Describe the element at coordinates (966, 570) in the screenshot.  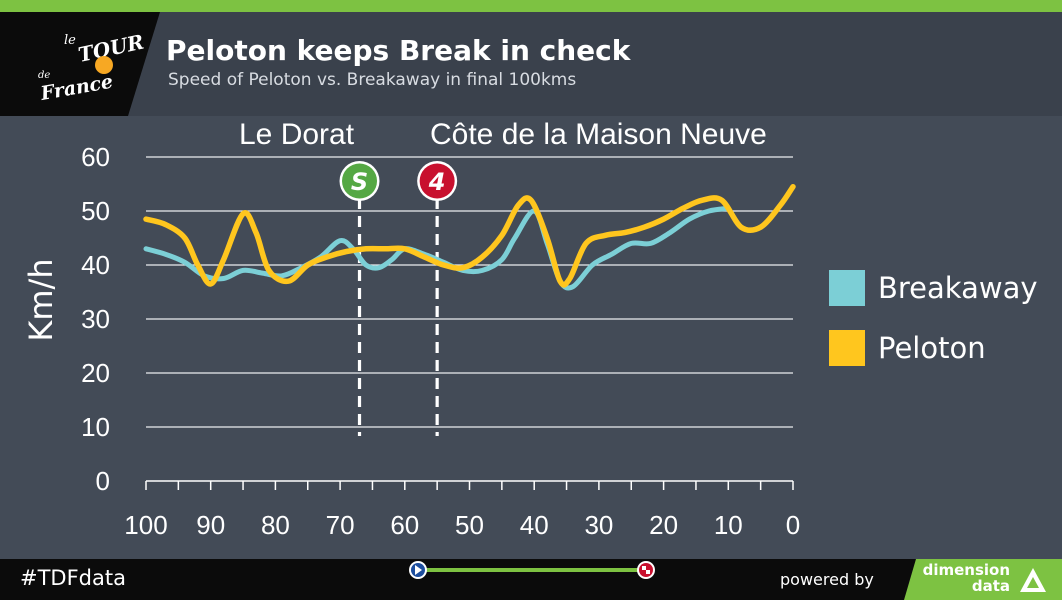
I see `brand-line1: dimension` at that location.